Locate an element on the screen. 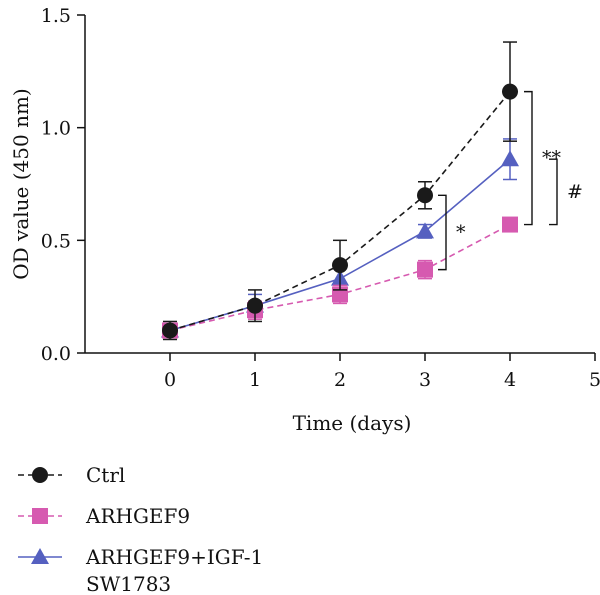 Image resolution: width=600 pixels, height=595 pixels. x-tick-label: 2 is located at coordinates (340, 380).